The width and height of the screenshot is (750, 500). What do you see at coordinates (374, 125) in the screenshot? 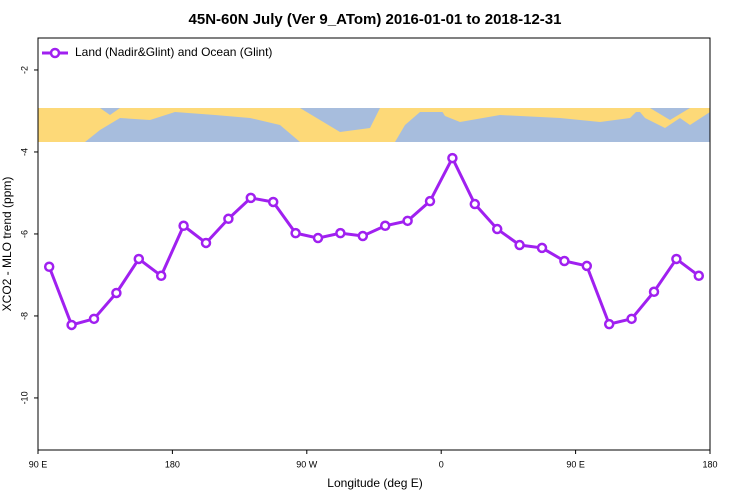
I see `map-strip` at bounding box center [374, 125].